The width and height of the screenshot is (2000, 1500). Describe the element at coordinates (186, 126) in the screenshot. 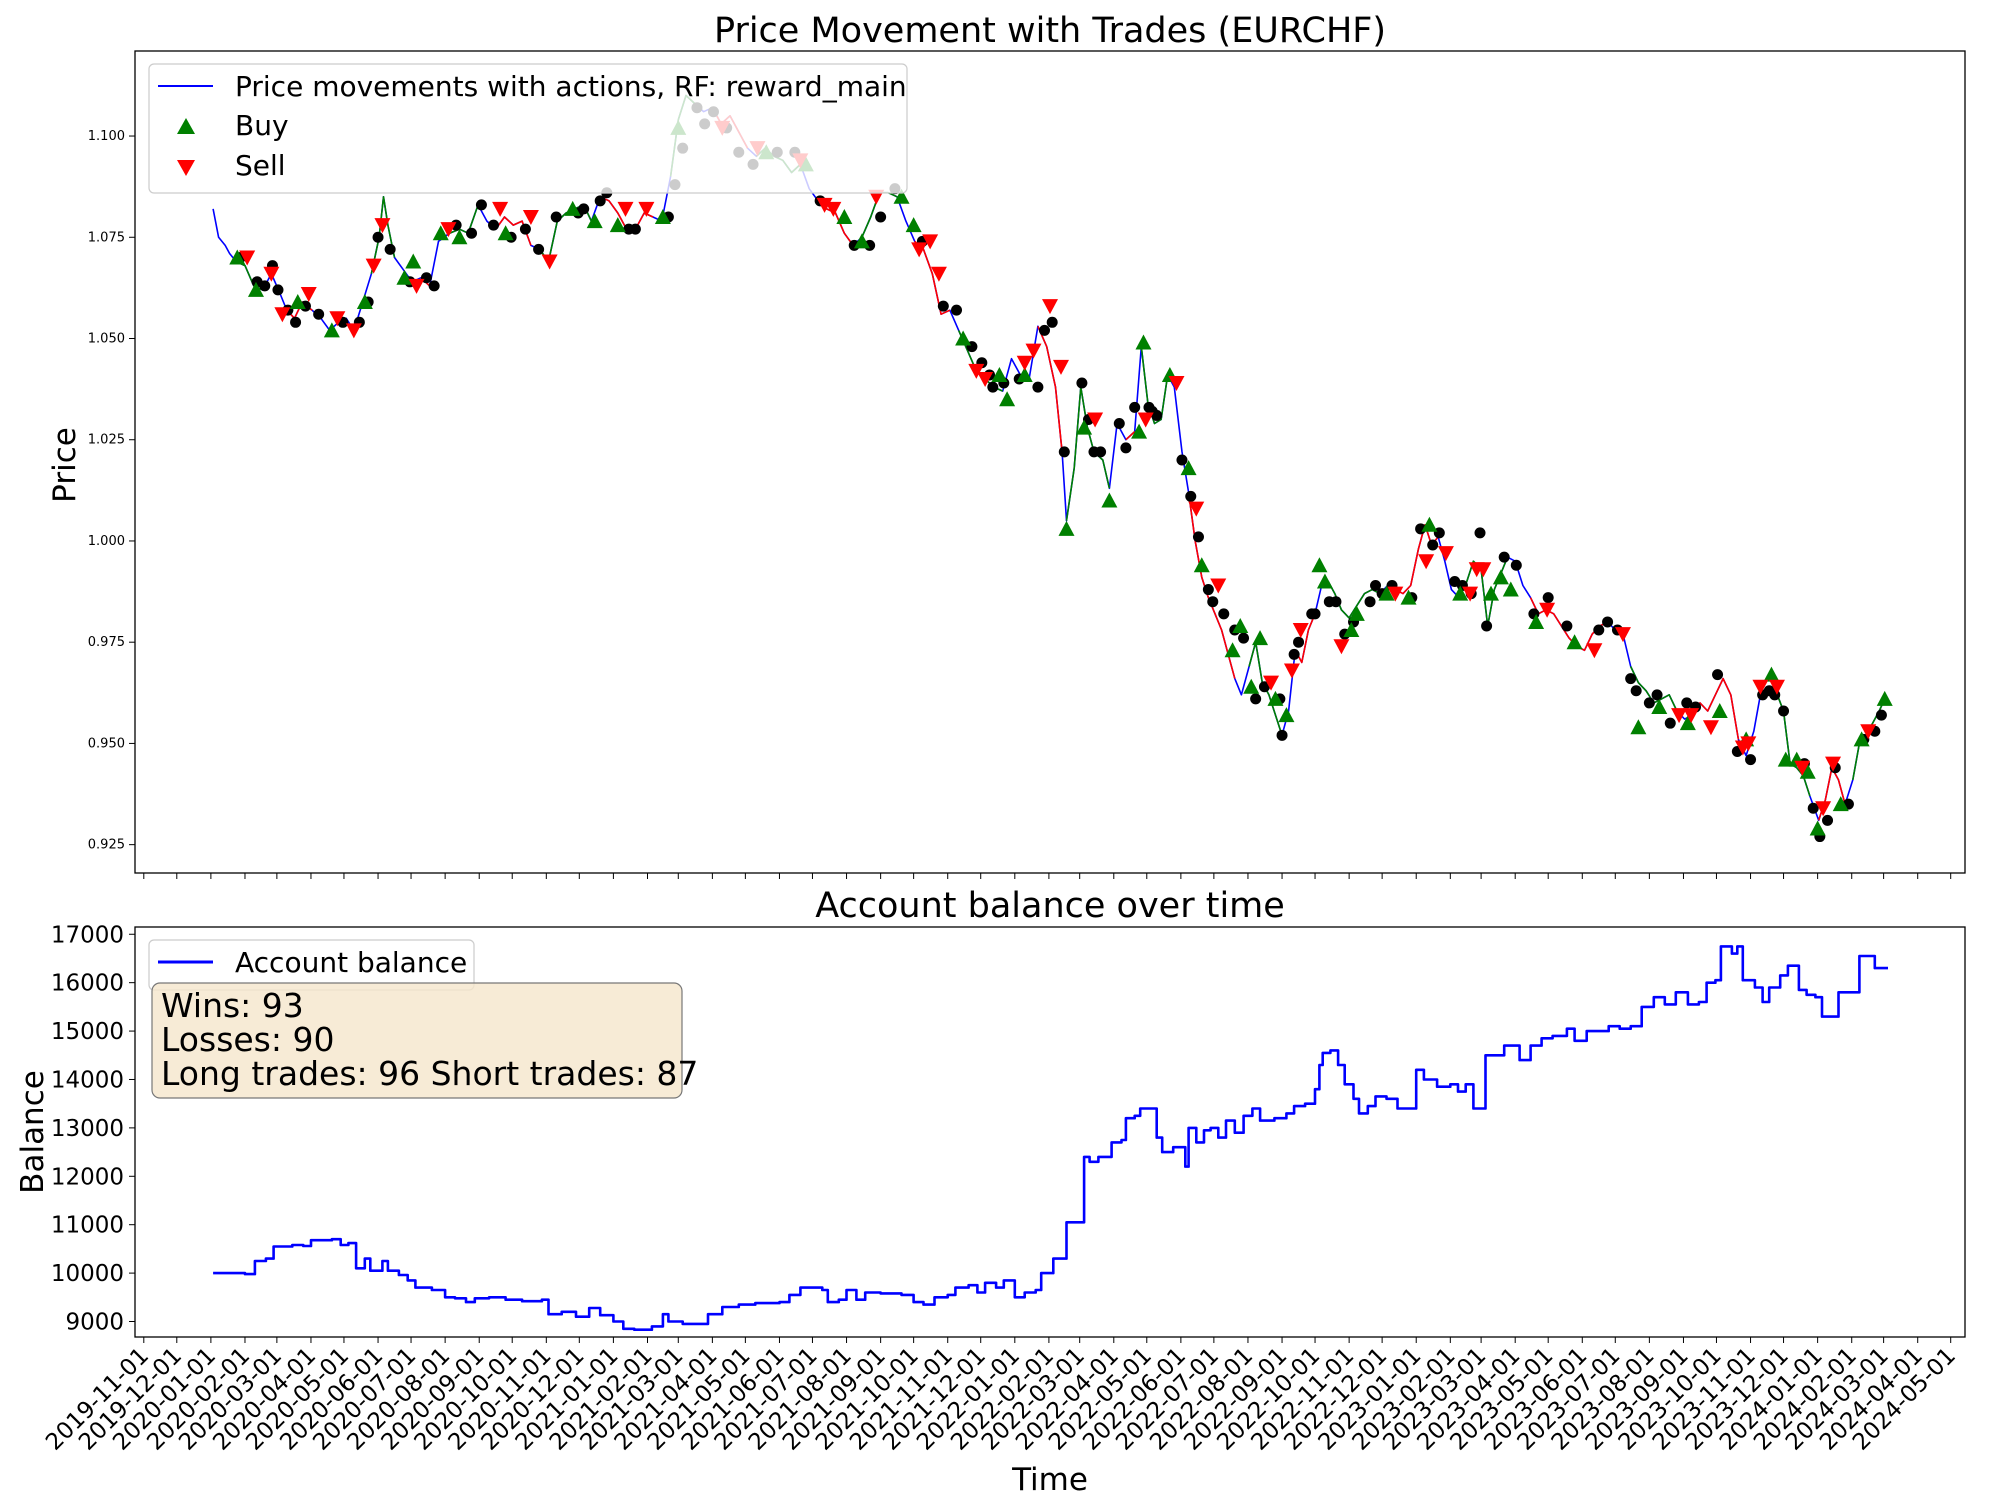

I see `legend-buy-marker` at that location.